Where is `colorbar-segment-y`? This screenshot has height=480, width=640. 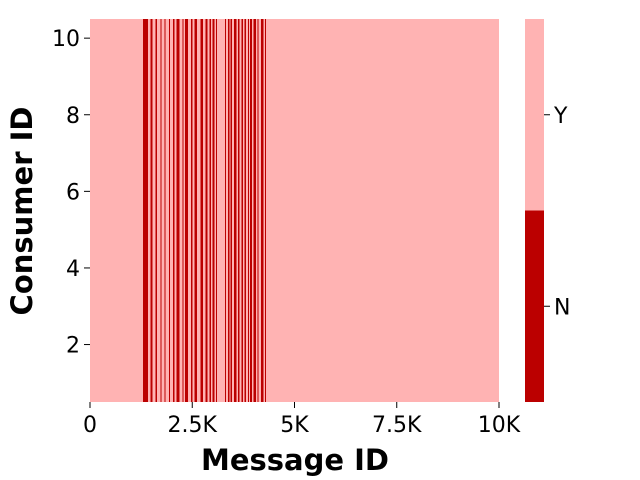 colorbar-segment-y is located at coordinates (534, 115).